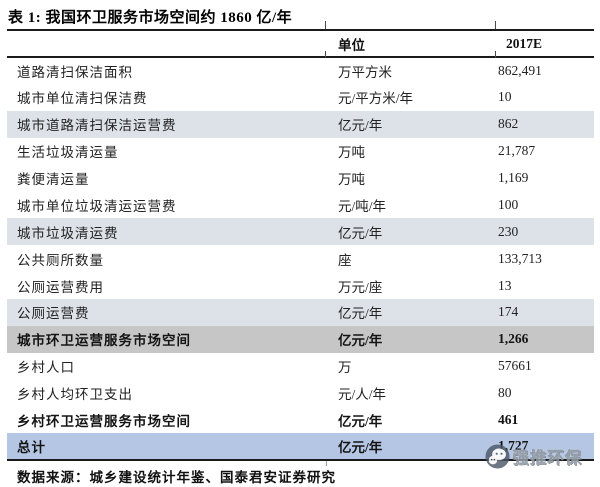  What do you see at coordinates (82, 99) in the screenshot?
I see `row-label: 城市单位清扫保洁费` at bounding box center [82, 99].